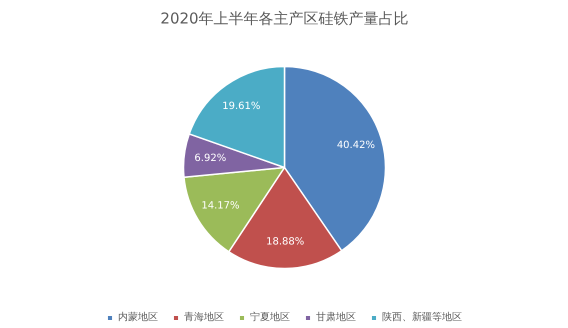 The height and width of the screenshot is (328, 568). What do you see at coordinates (285, 242) in the screenshot?
I see `data-label: 18.88%` at bounding box center [285, 242].